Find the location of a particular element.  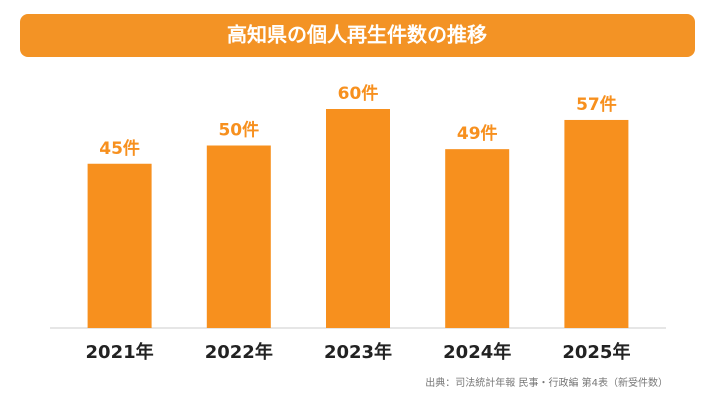

chart-title: 高知県の個人再生件数の推移 is located at coordinates (357, 35).